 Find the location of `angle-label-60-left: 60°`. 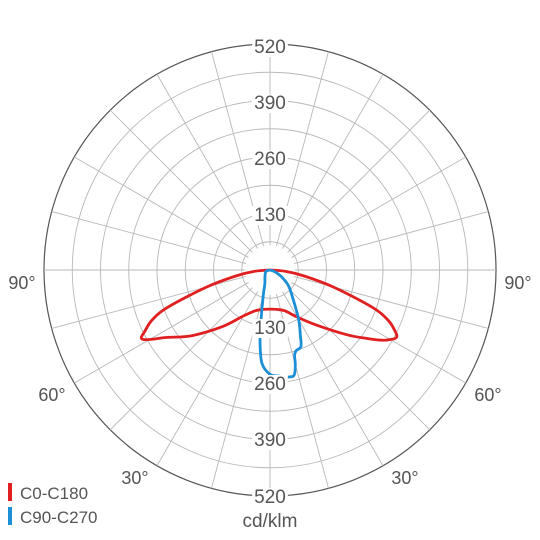

angle-label-60-left: 60° is located at coordinates (51, 395).